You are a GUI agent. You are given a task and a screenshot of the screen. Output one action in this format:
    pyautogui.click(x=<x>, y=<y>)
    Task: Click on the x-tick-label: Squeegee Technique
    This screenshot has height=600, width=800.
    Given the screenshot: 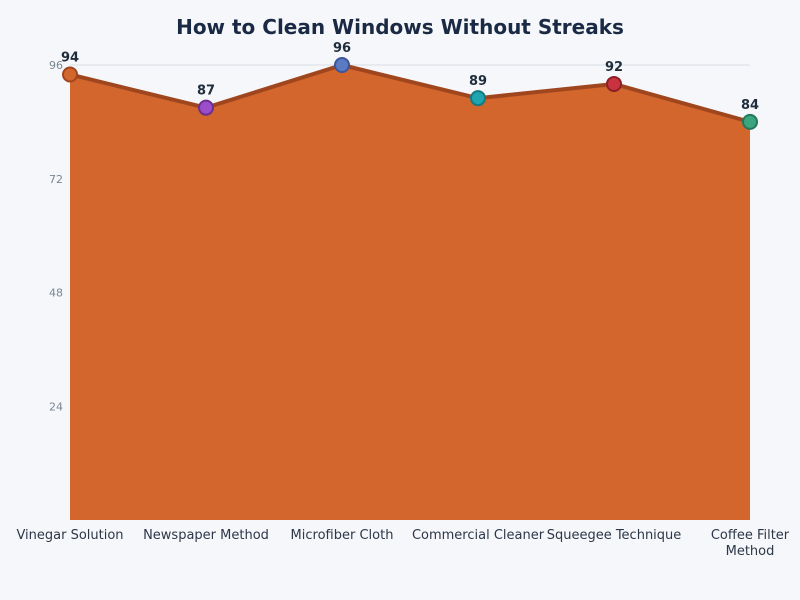 What is the action you would take?
    pyautogui.click(x=614, y=535)
    